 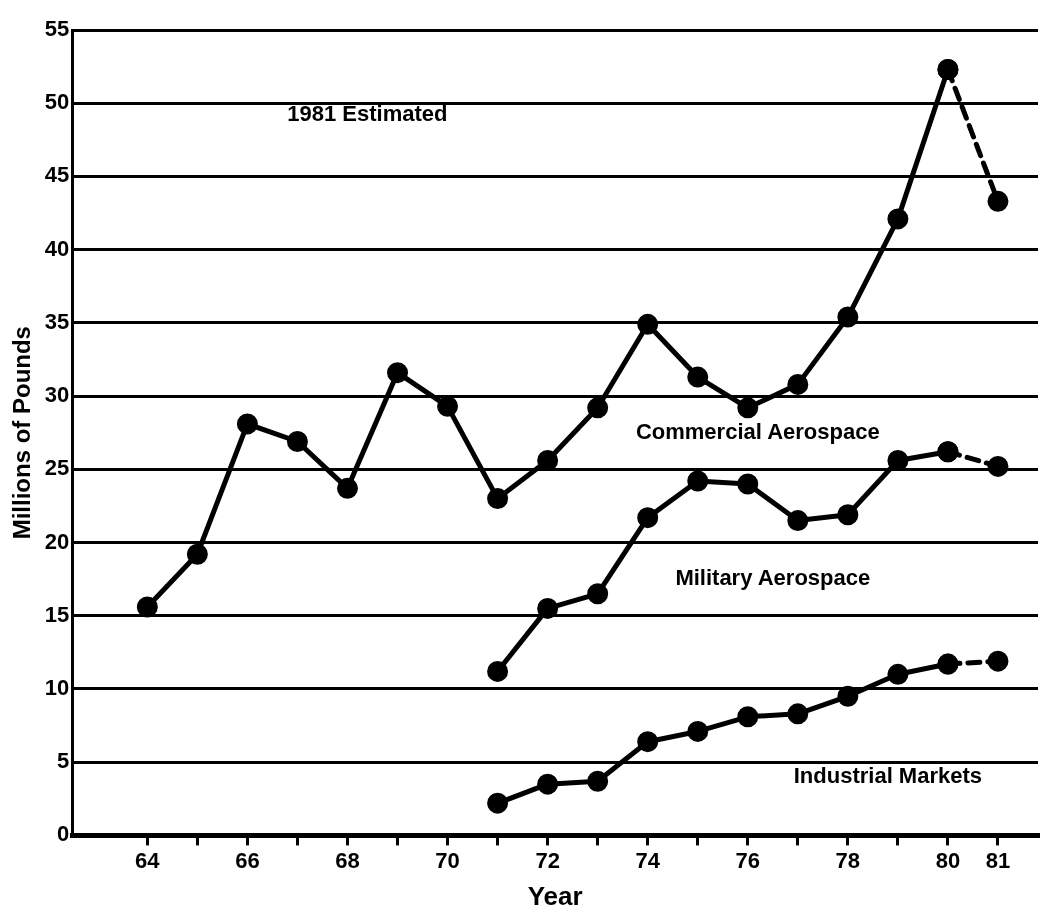 What do you see at coordinates (948, 860) in the screenshot?
I see `x-tick-label: 80` at bounding box center [948, 860].